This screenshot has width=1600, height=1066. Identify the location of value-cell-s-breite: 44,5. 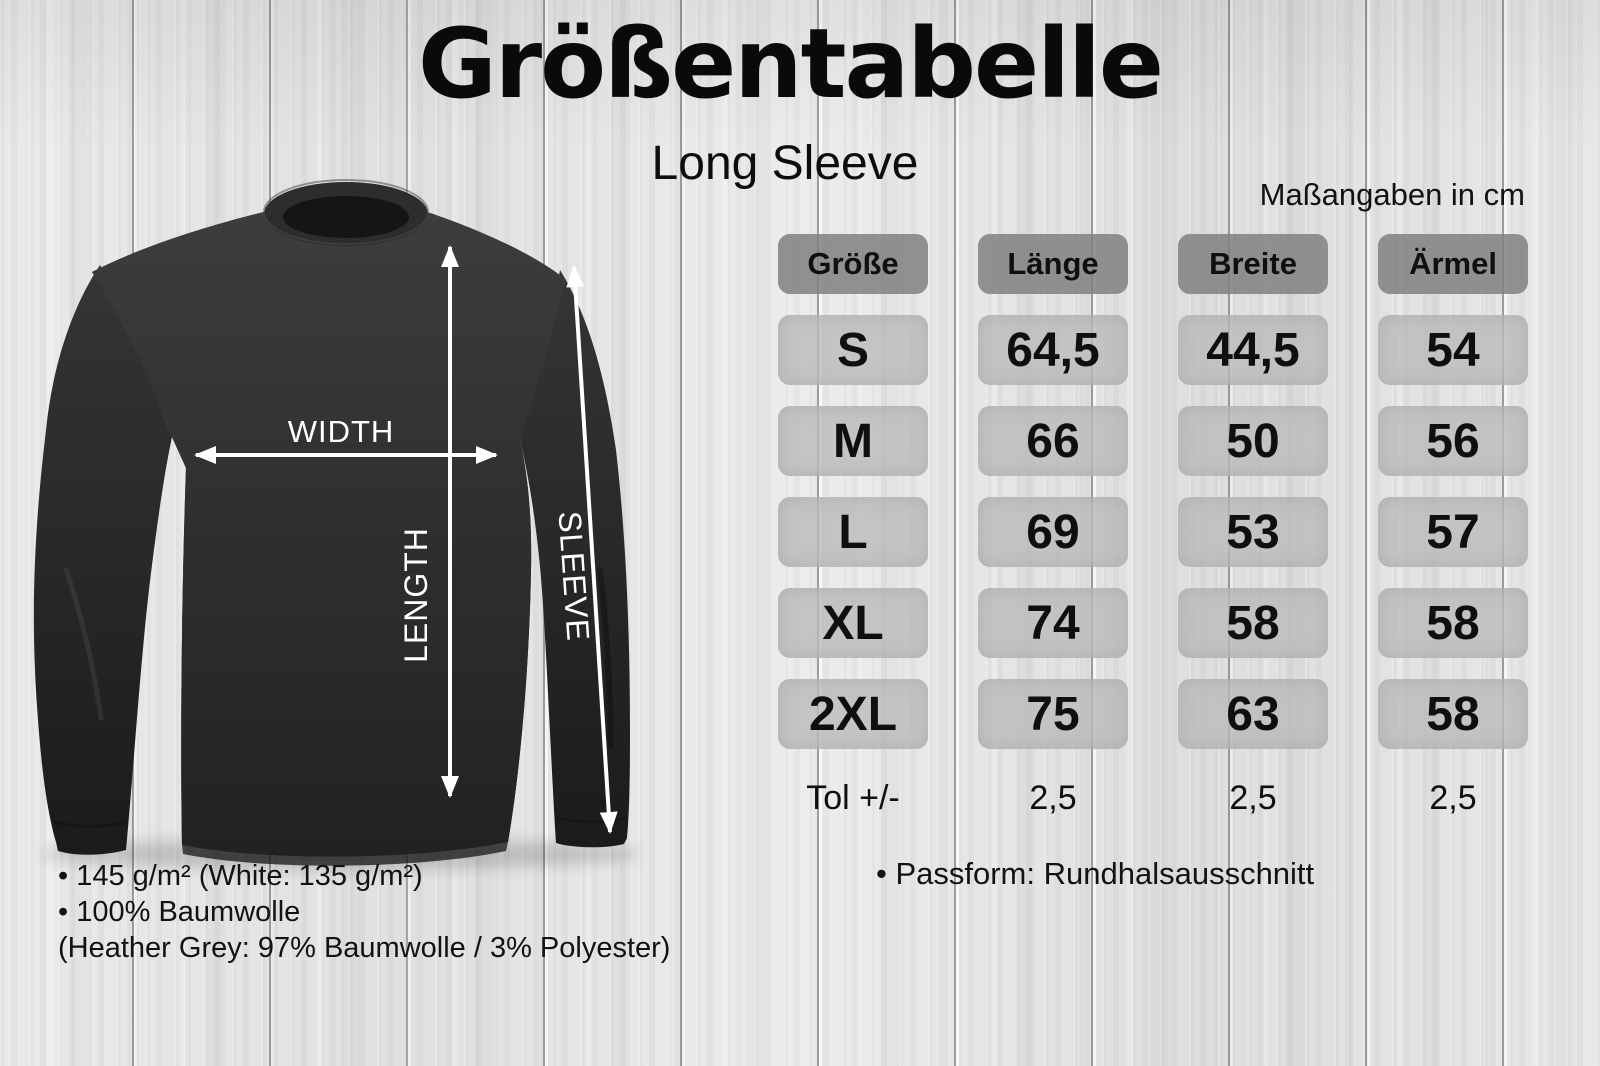
(1253, 350).